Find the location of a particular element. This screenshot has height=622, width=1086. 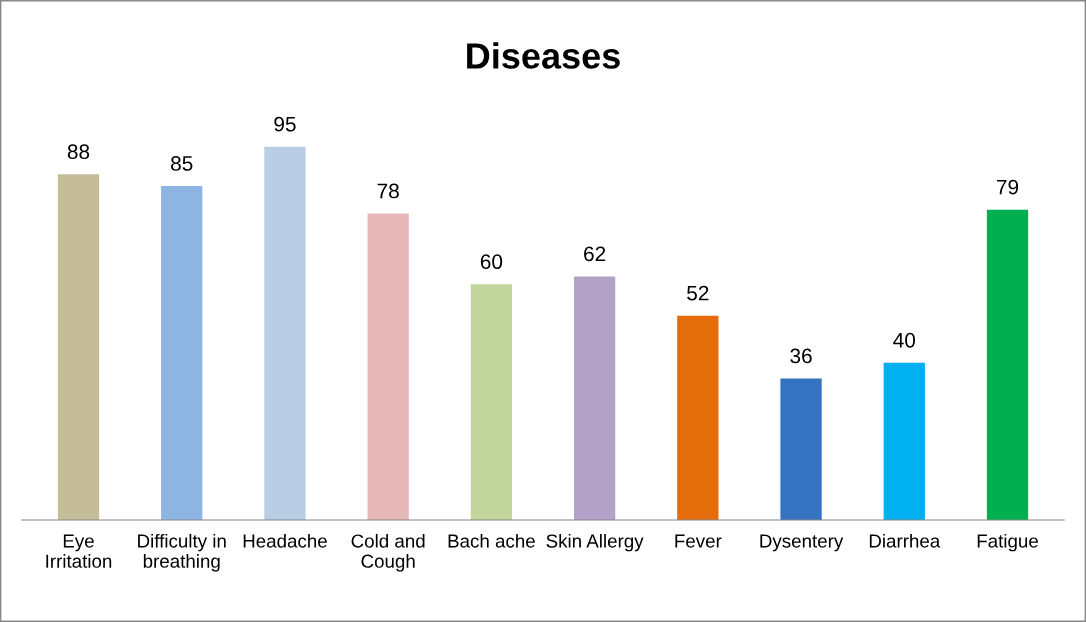

chart-title: Diseases is located at coordinates (543, 55).